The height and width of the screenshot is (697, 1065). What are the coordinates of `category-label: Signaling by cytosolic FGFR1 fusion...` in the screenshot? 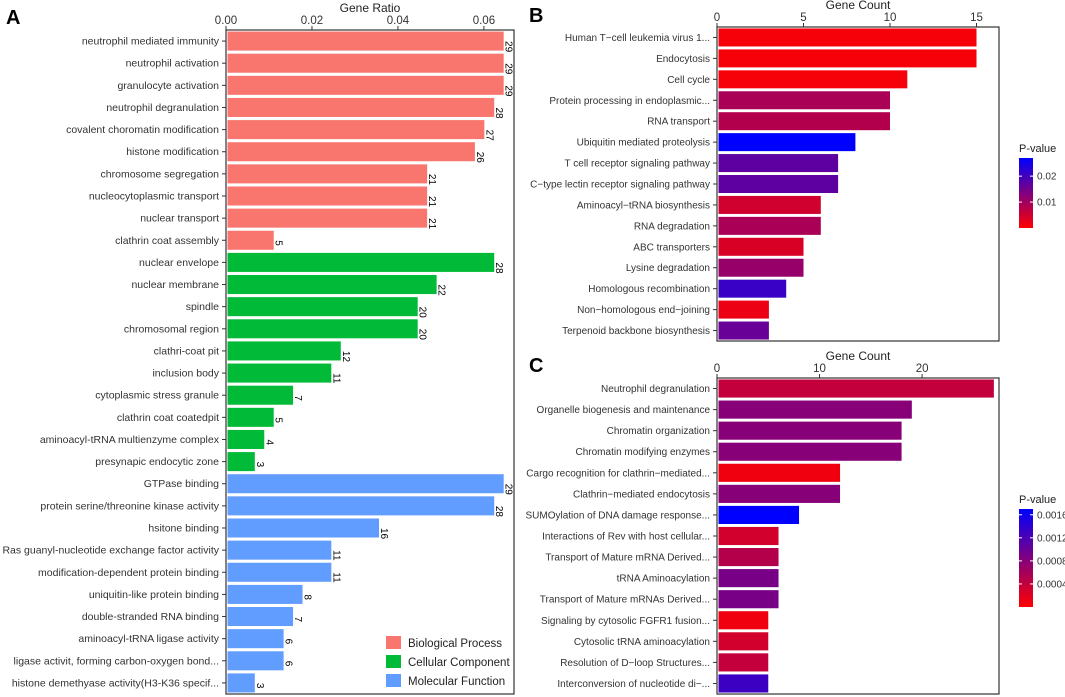 It's located at (625, 621).